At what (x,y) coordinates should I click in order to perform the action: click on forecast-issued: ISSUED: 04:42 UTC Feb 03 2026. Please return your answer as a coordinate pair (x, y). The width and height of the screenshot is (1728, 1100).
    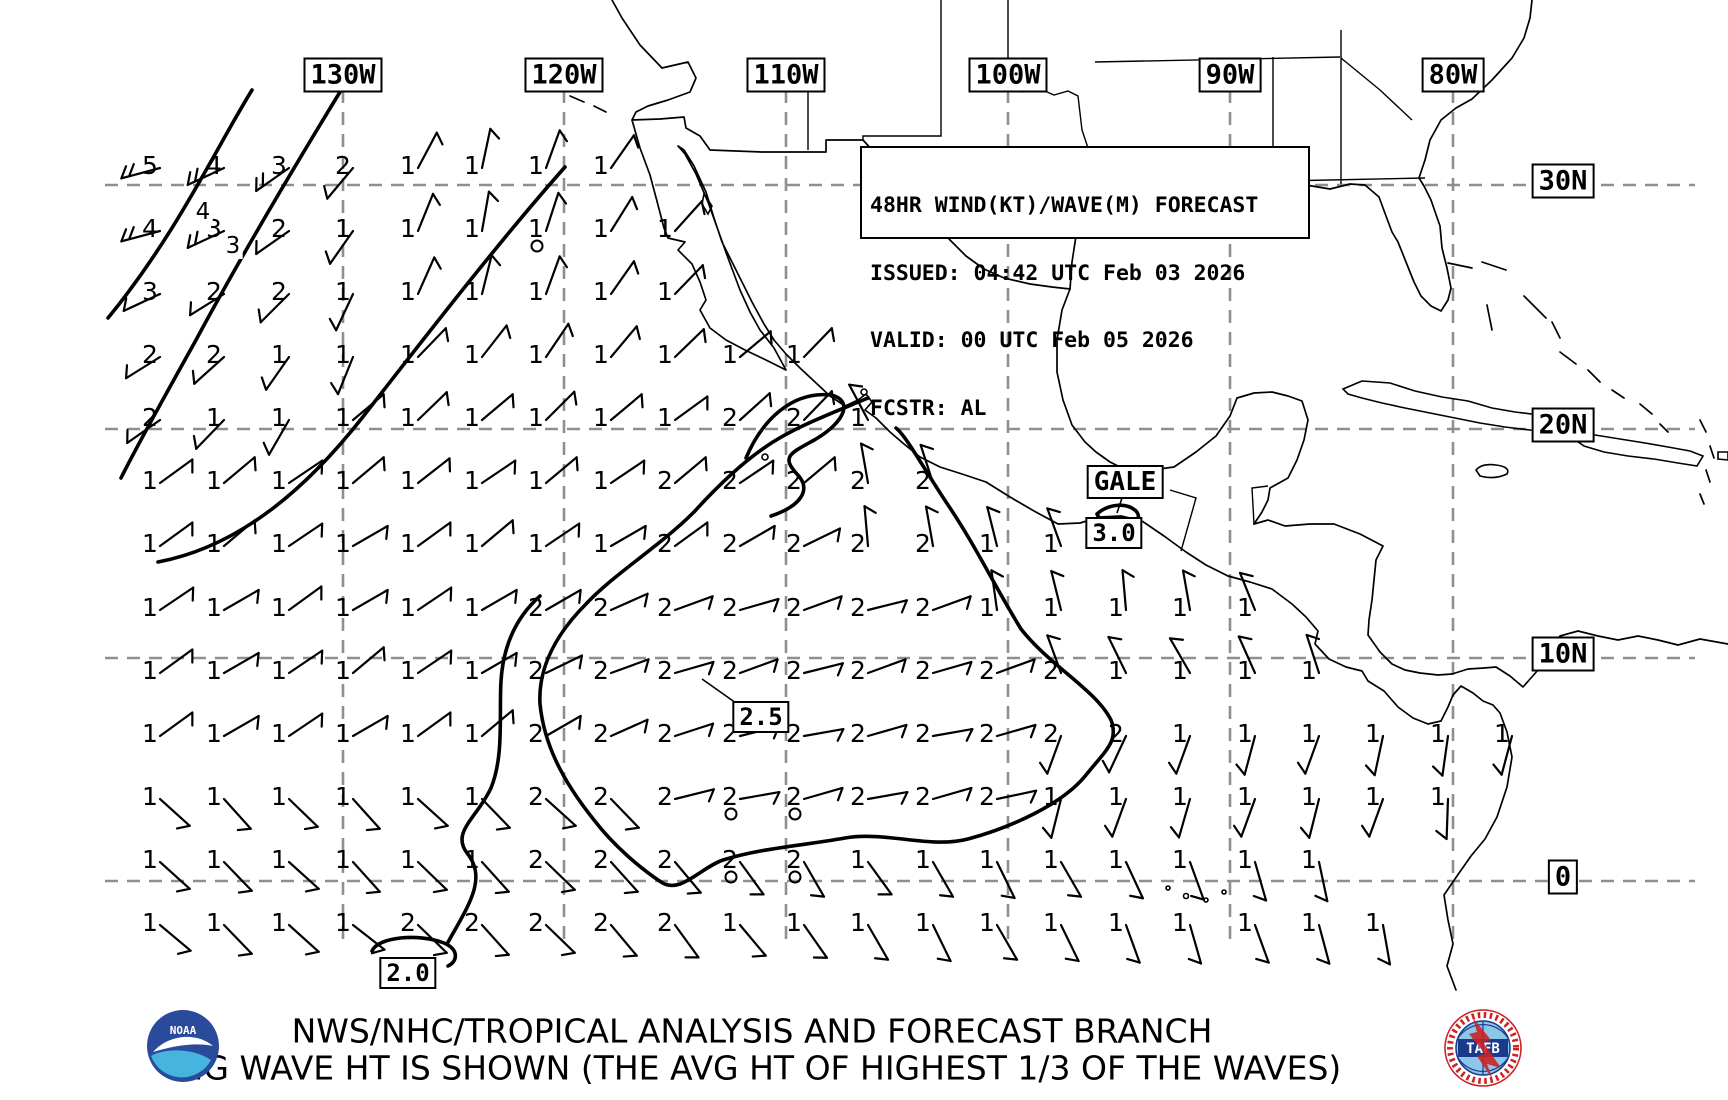
    Looking at the image, I should click on (1058, 273).